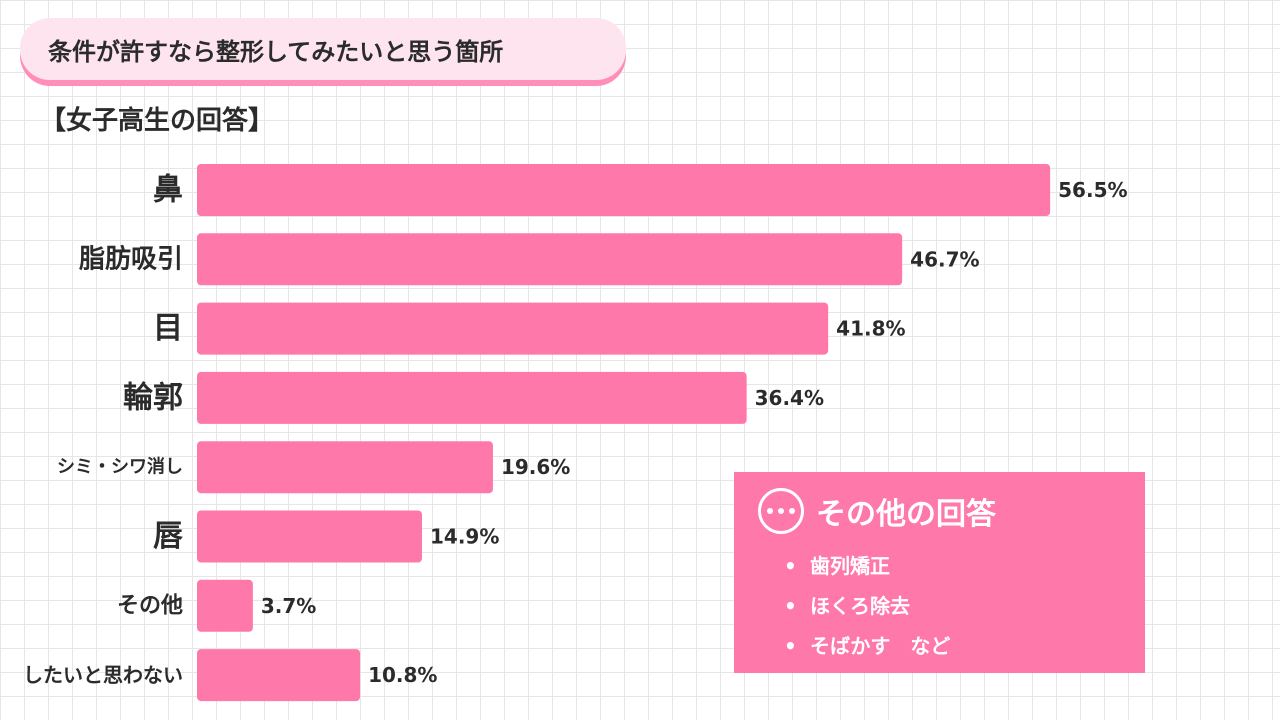 This screenshot has height=720, width=1280. Describe the element at coordinates (952, 646) in the screenshot. I see `other-answer-item: そばかす など` at that location.